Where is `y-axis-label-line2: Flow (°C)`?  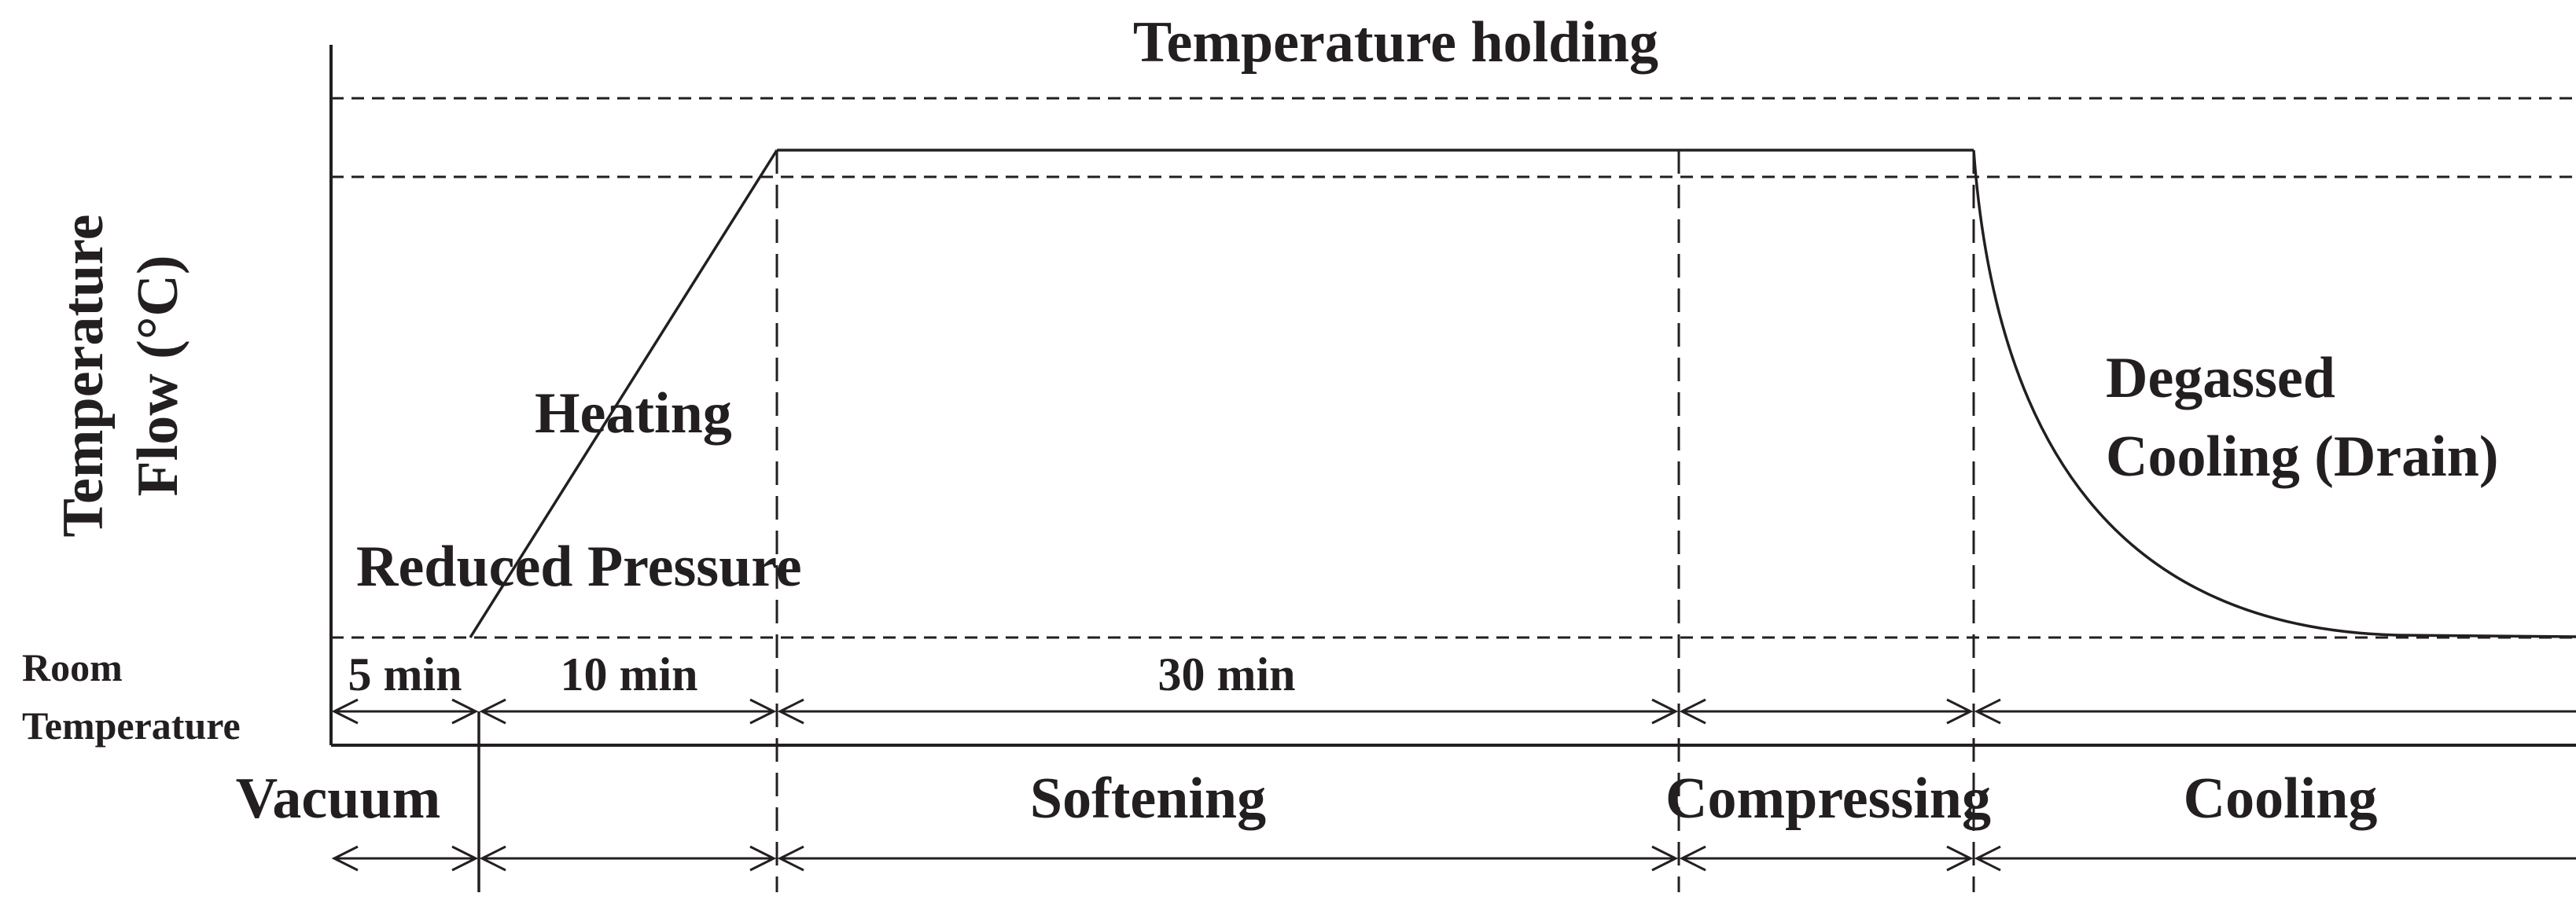
y-axis-label-line2: Flow (°C) is located at coordinates (158, 375).